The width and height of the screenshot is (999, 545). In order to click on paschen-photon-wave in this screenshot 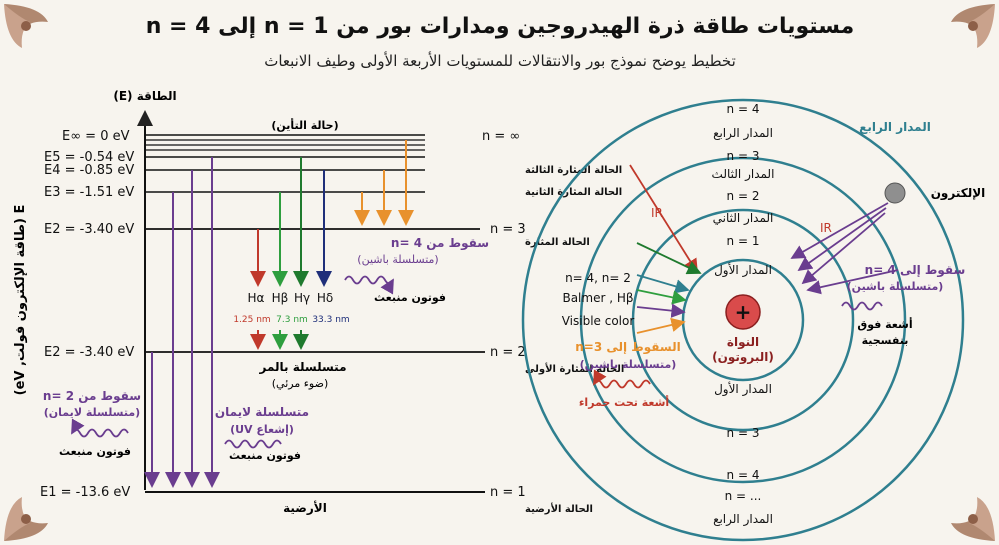, I will do `click(369, 285)`.